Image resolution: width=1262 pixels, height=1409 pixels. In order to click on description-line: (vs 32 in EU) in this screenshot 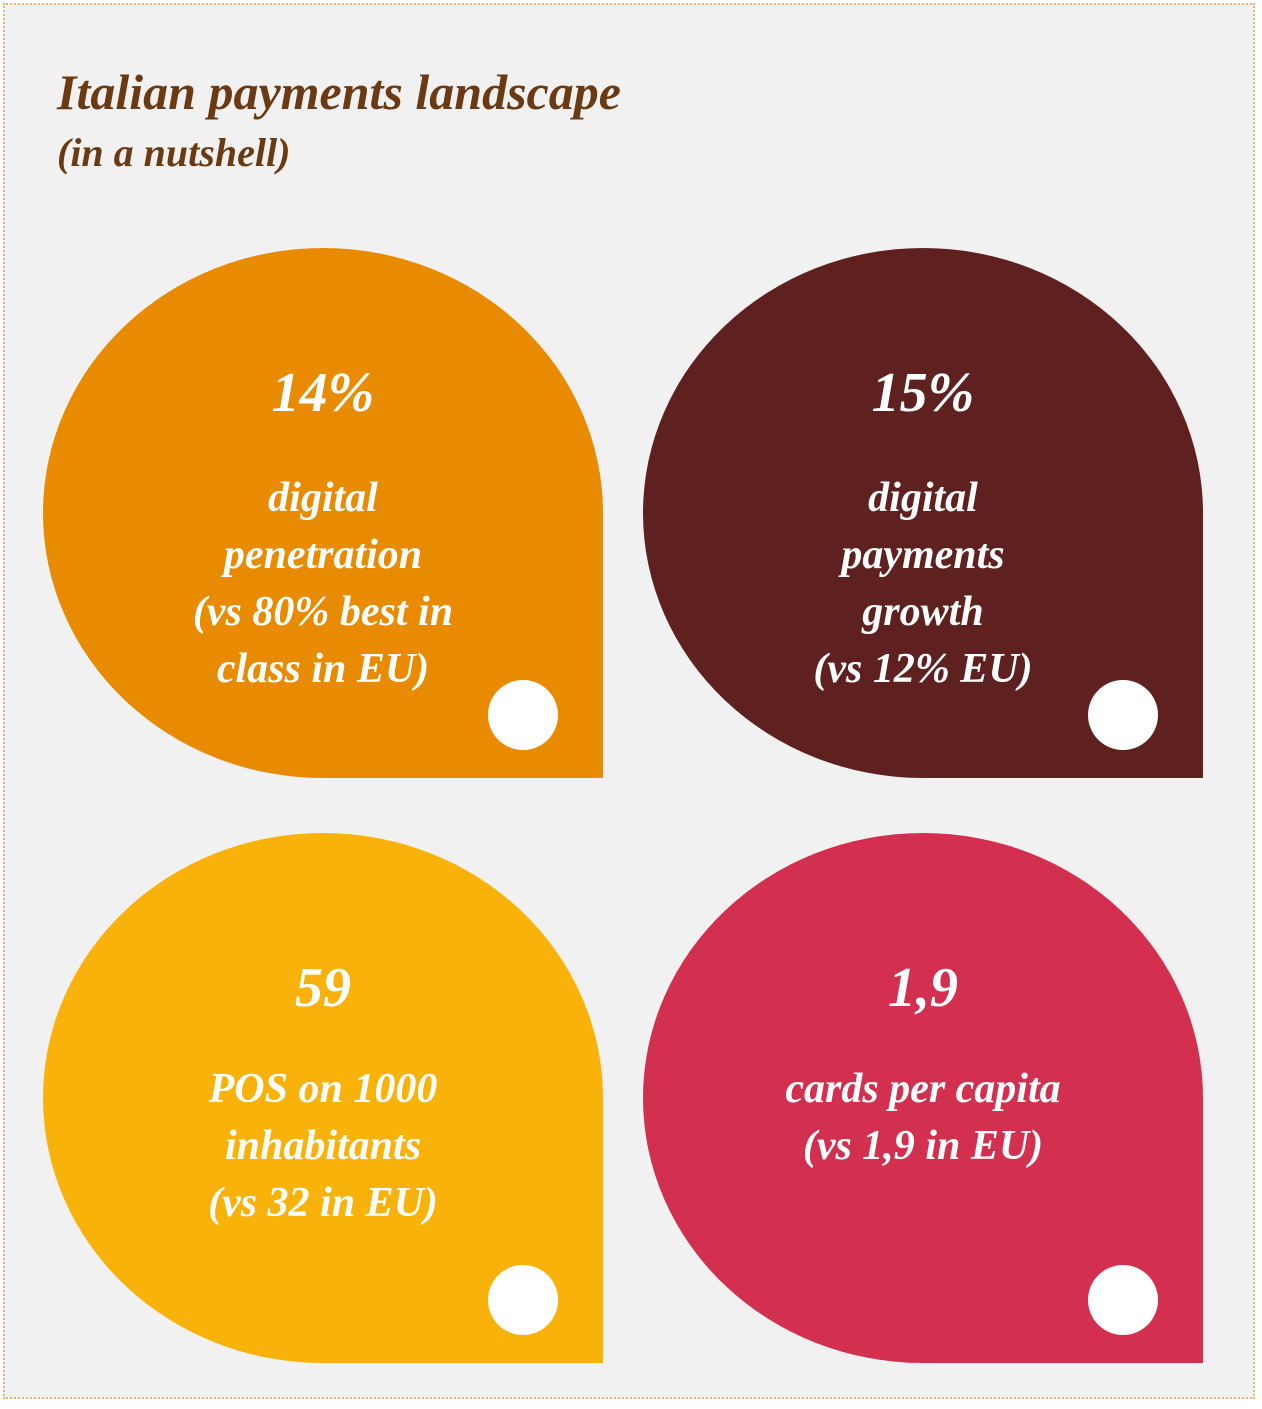, I will do `click(323, 1203)`.